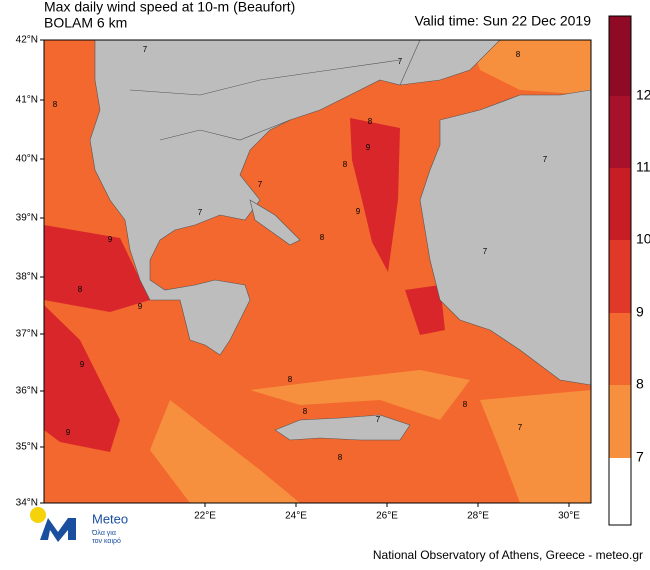 The width and height of the screenshot is (650, 570). Describe the element at coordinates (27, 277) in the screenshot. I see `lat-label: 38°N` at that location.